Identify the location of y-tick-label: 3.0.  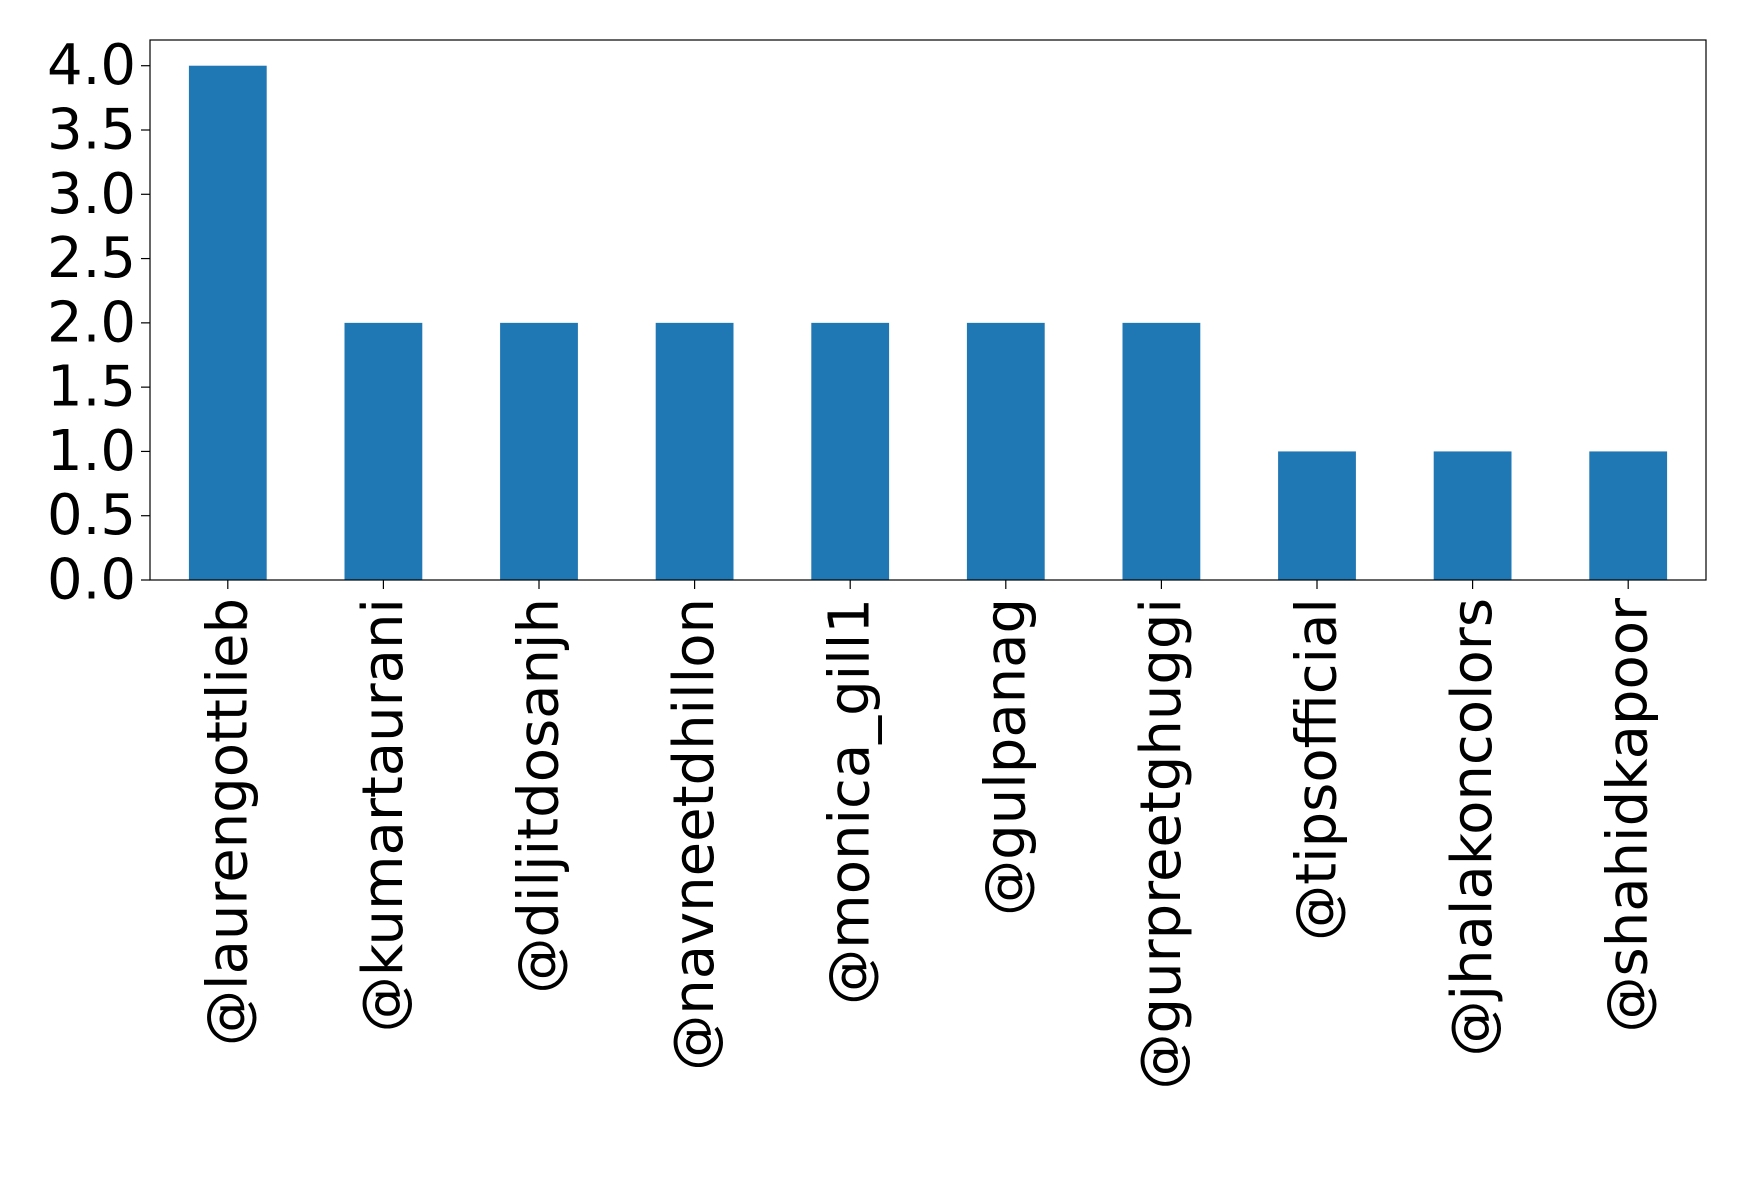
(91, 194).